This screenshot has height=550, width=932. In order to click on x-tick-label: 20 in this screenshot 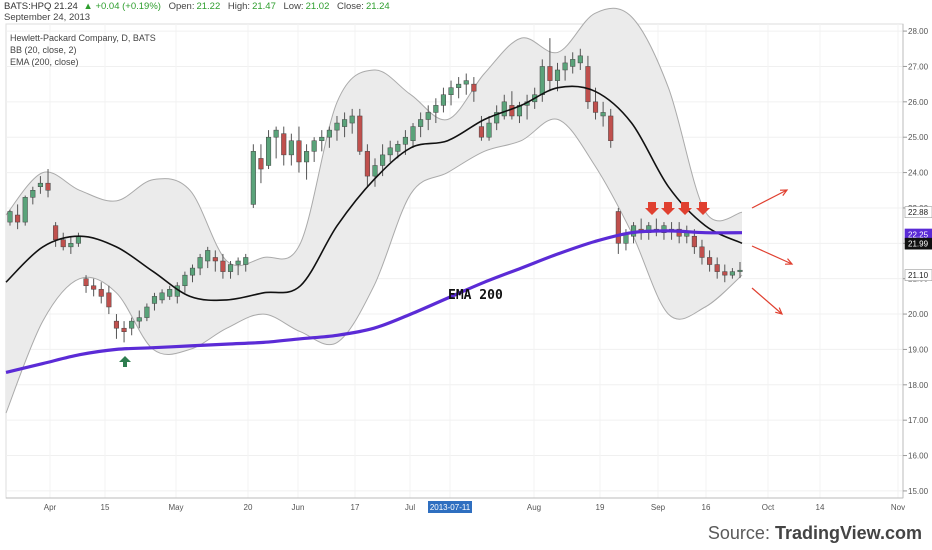, I will do `click(248, 507)`.